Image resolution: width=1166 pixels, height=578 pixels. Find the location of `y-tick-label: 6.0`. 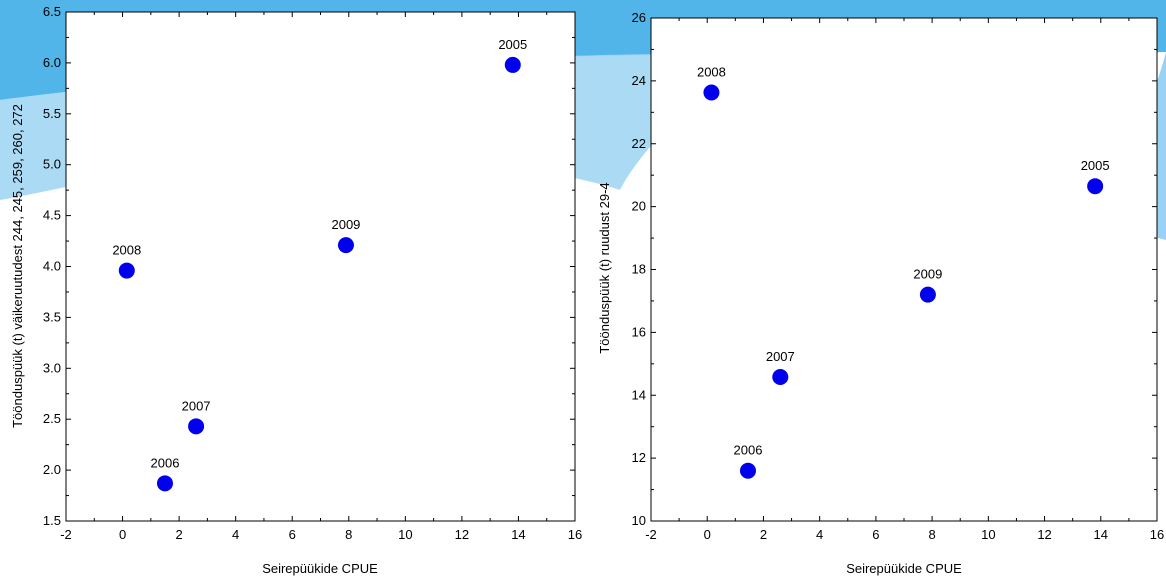

y-tick-label: 6.0 is located at coordinates (52, 62).